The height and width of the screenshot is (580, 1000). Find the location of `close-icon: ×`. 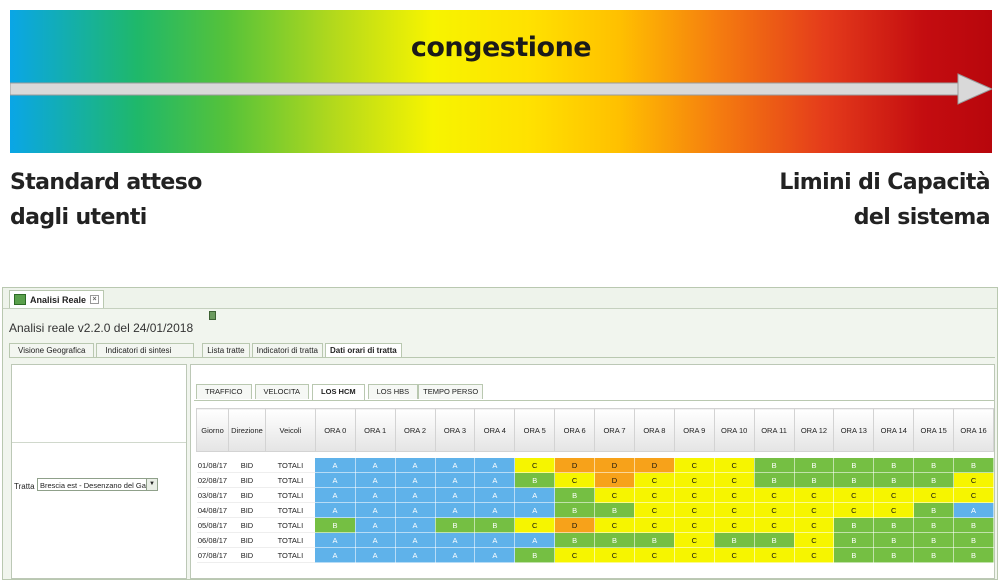

close-icon: × is located at coordinates (95, 299).